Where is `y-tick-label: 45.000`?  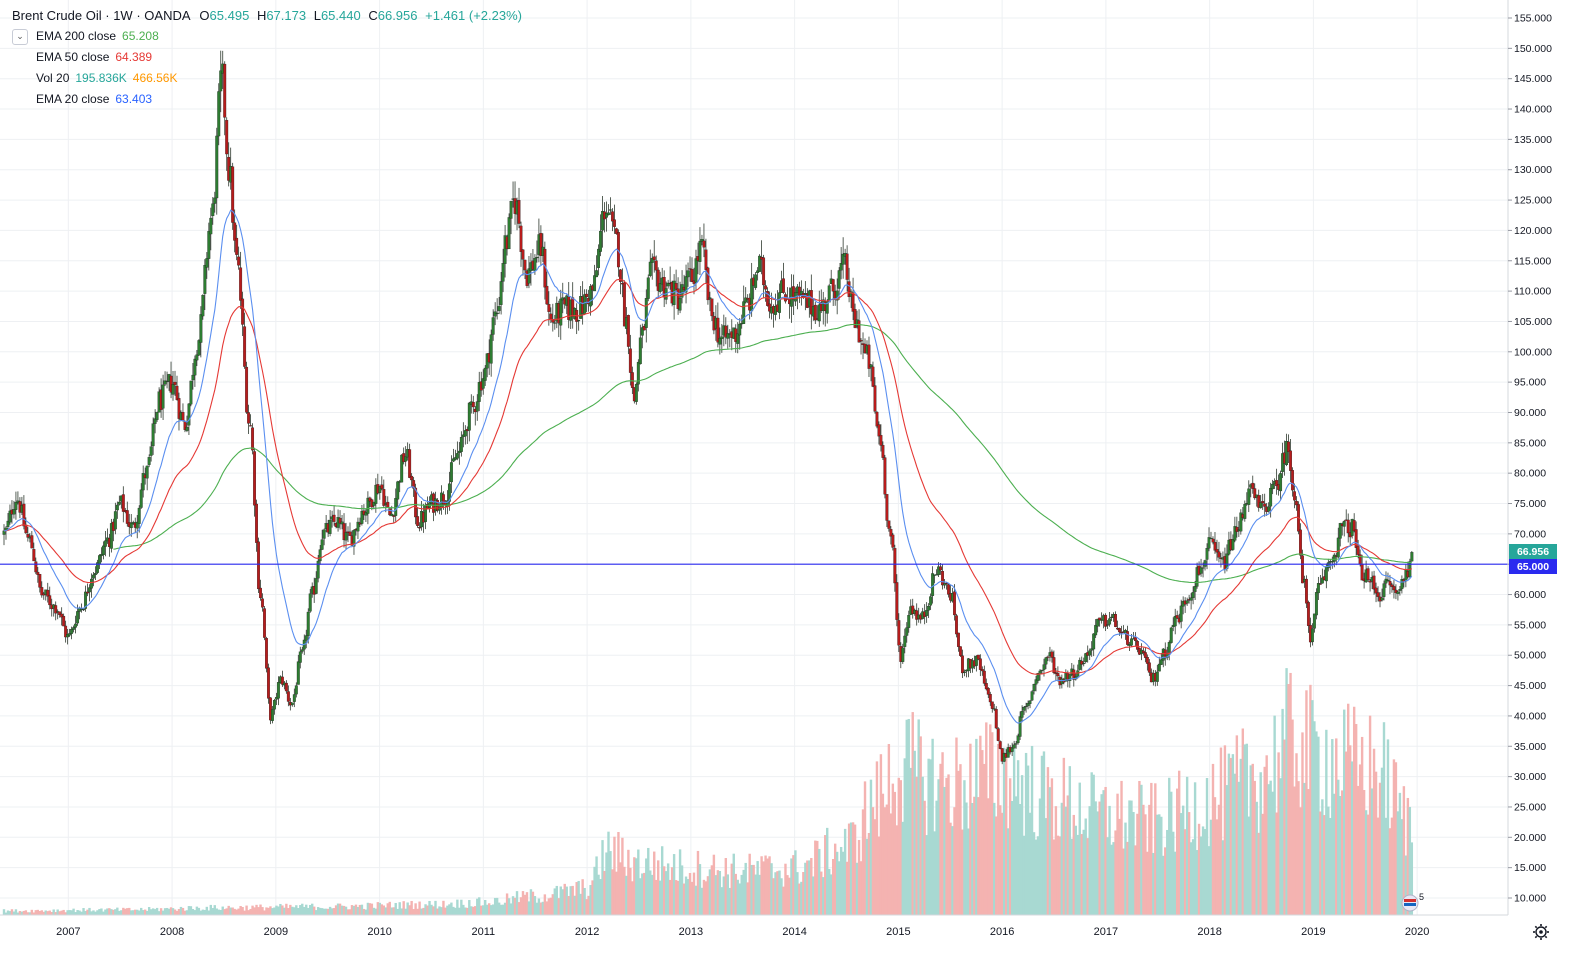
y-tick-label: 45.000 is located at coordinates (1530, 686).